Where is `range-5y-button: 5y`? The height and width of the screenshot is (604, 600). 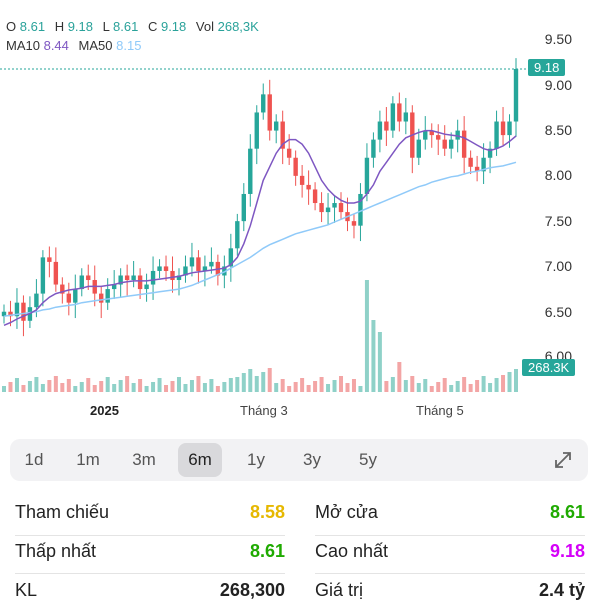 range-5y-button: 5y is located at coordinates (368, 459).